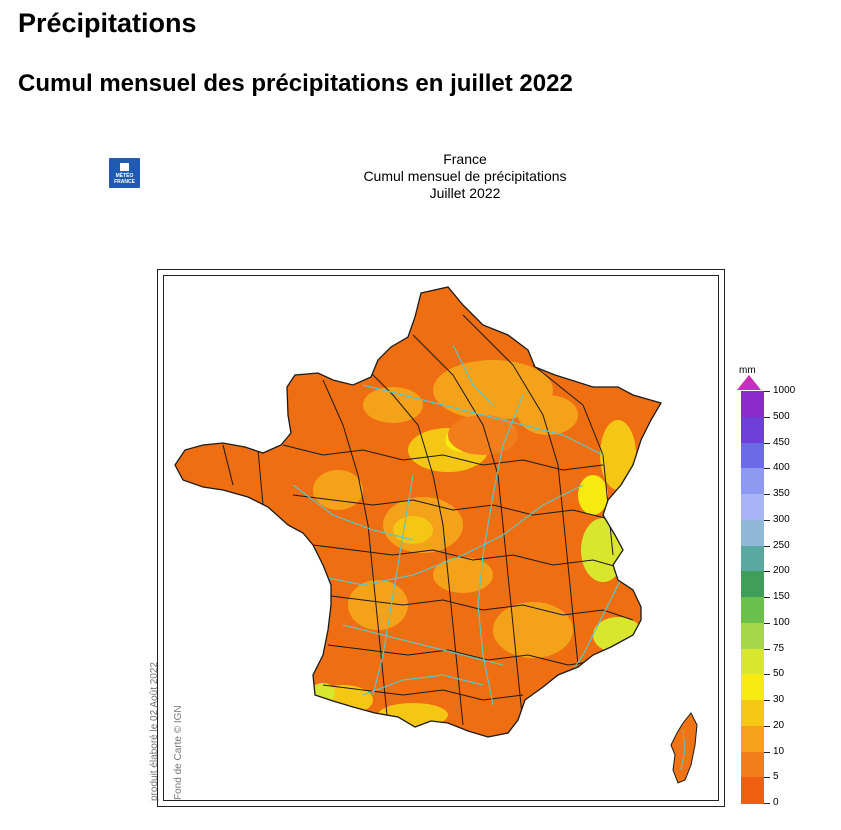 The width and height of the screenshot is (841, 830). I want to click on logo-text-france: FRANCE, so click(124, 182).